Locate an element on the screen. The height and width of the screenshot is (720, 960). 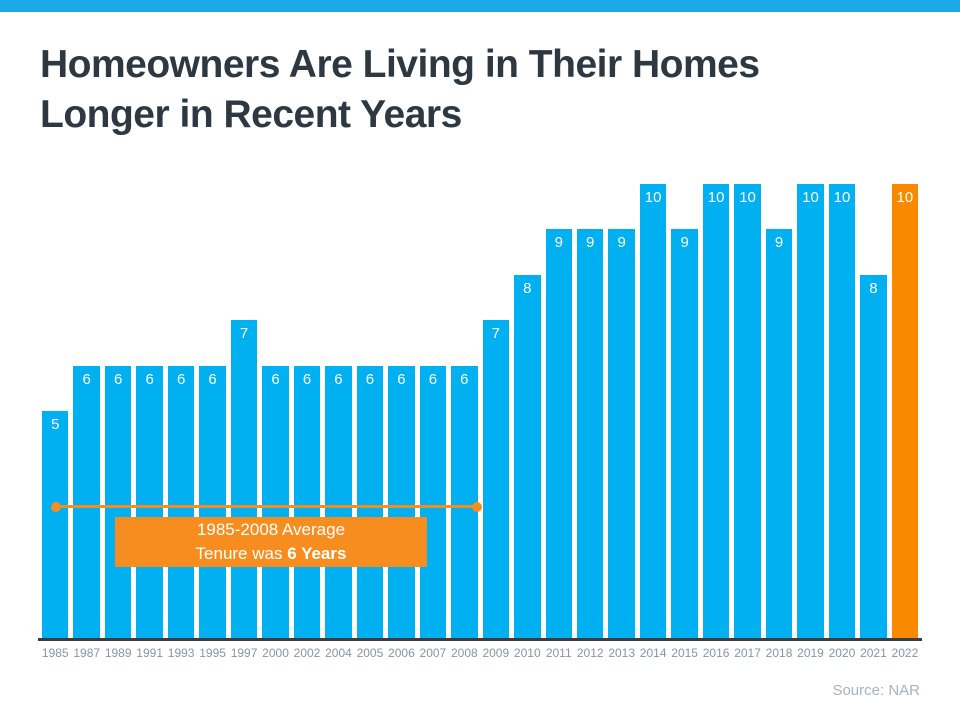
callout-line-2-text: Tenure was is located at coordinates (241, 553).